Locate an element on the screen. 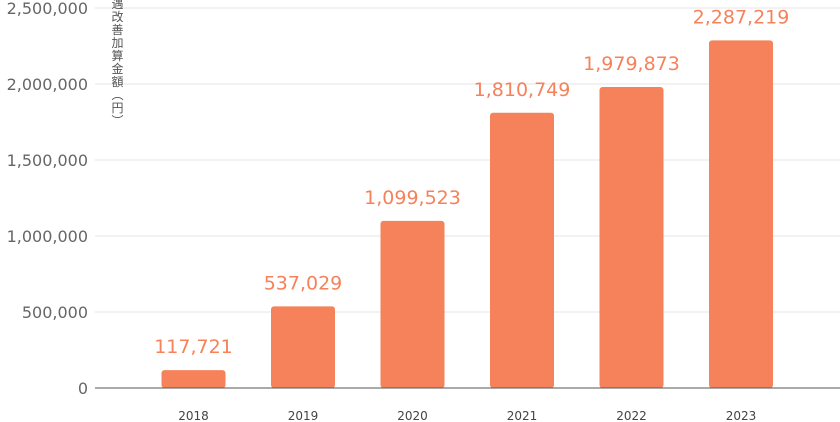 The width and height of the screenshot is (840, 422). x-tick-label: 2021 is located at coordinates (522, 415).